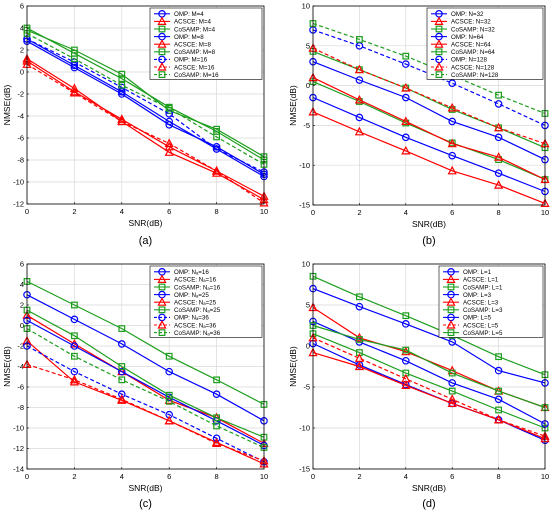 This screenshot has height=519, width=550. What do you see at coordinates (145, 241) in the screenshot?
I see `panel-caption: (a)` at bounding box center [145, 241].